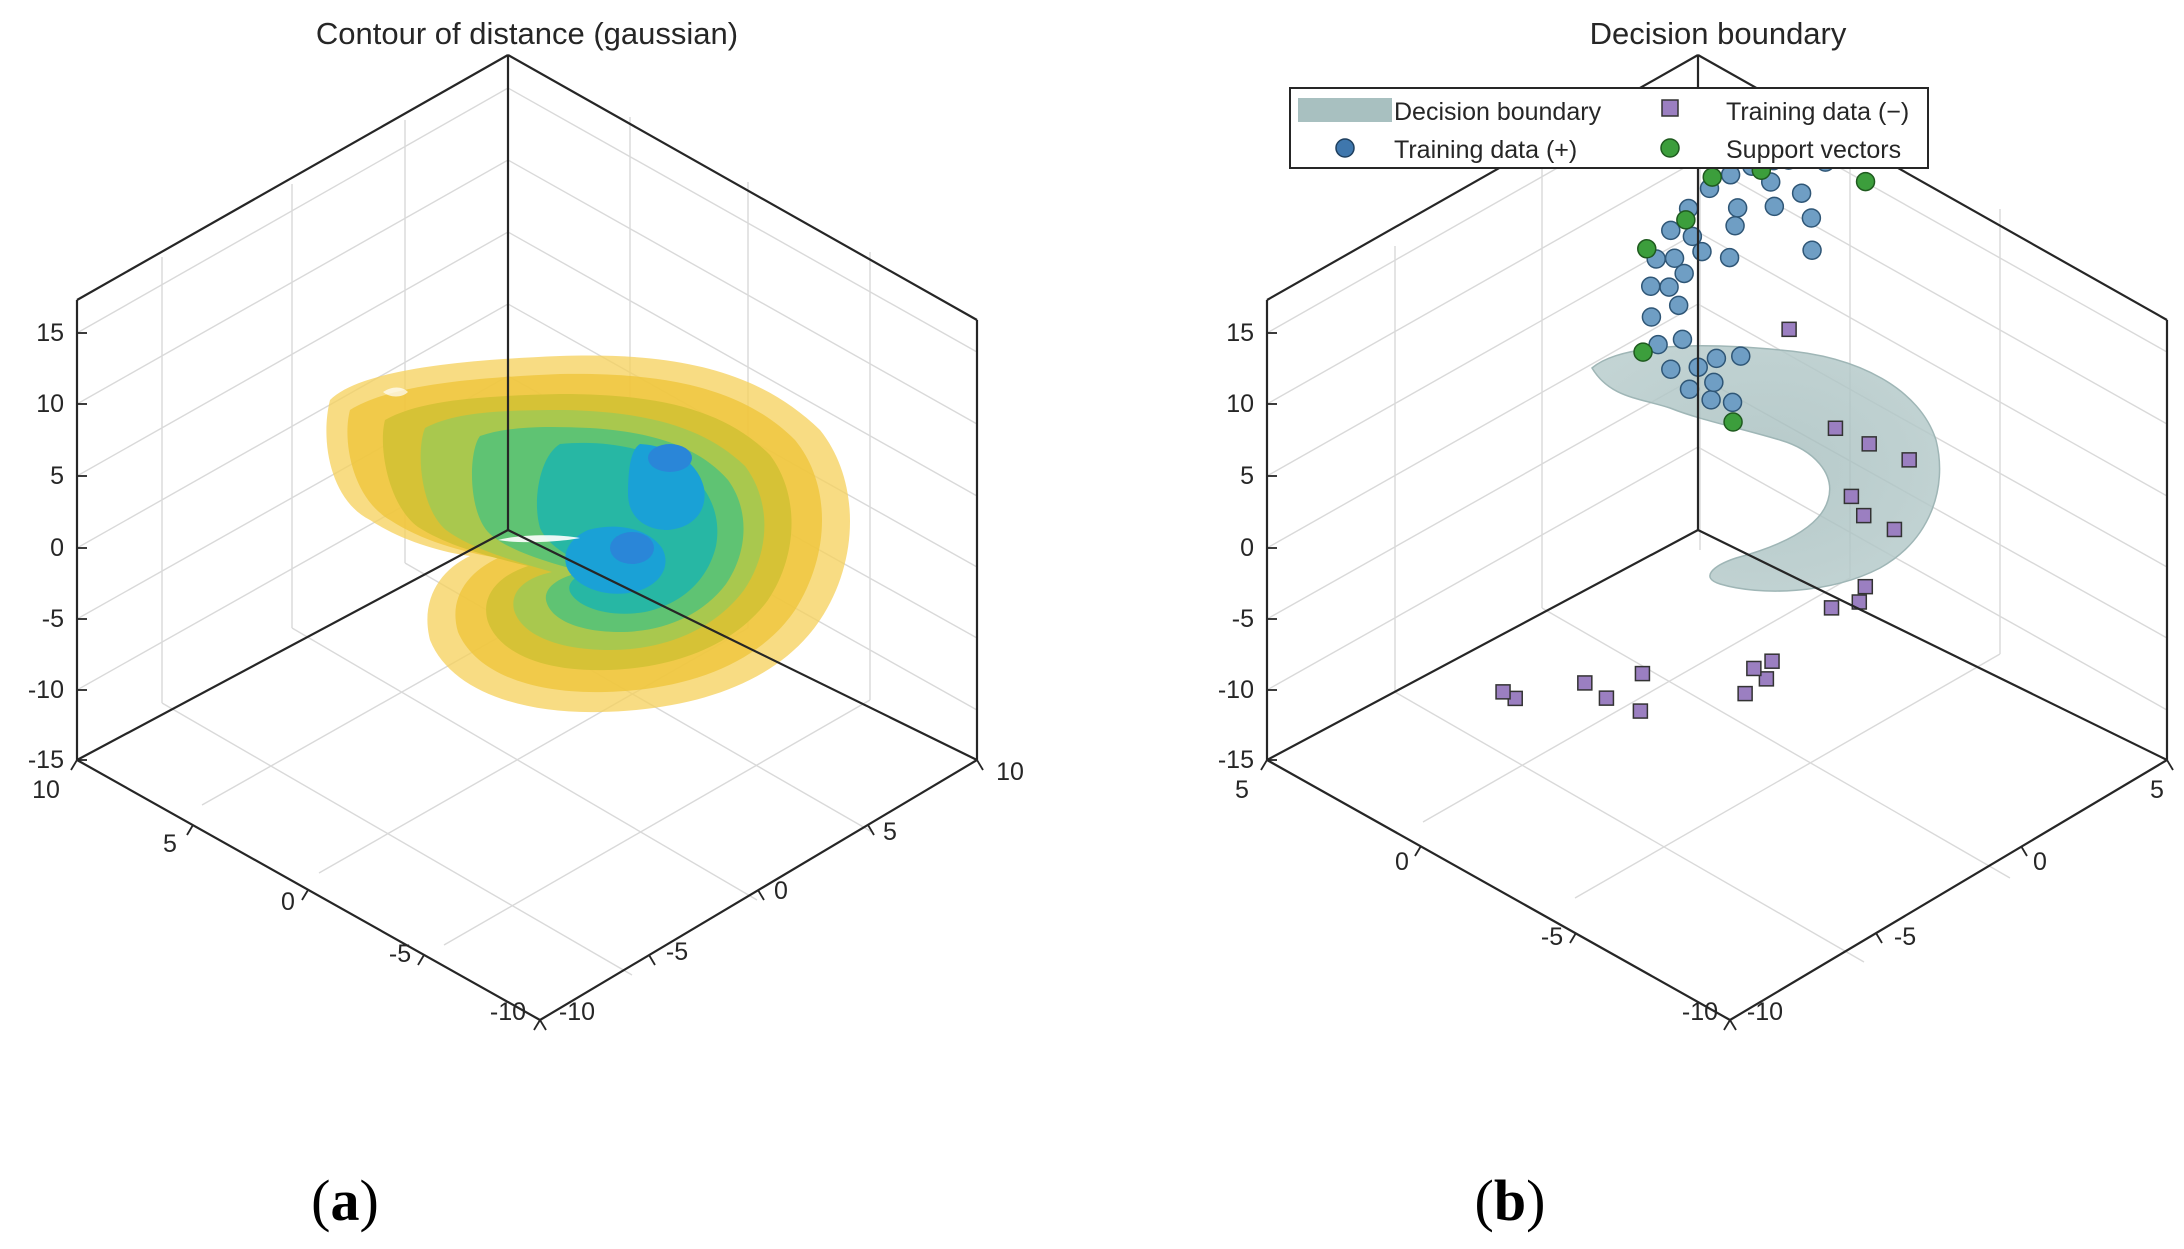  Describe the element at coordinates (57, 476) in the screenshot. I see `a-z-tick-5: 5` at that location.